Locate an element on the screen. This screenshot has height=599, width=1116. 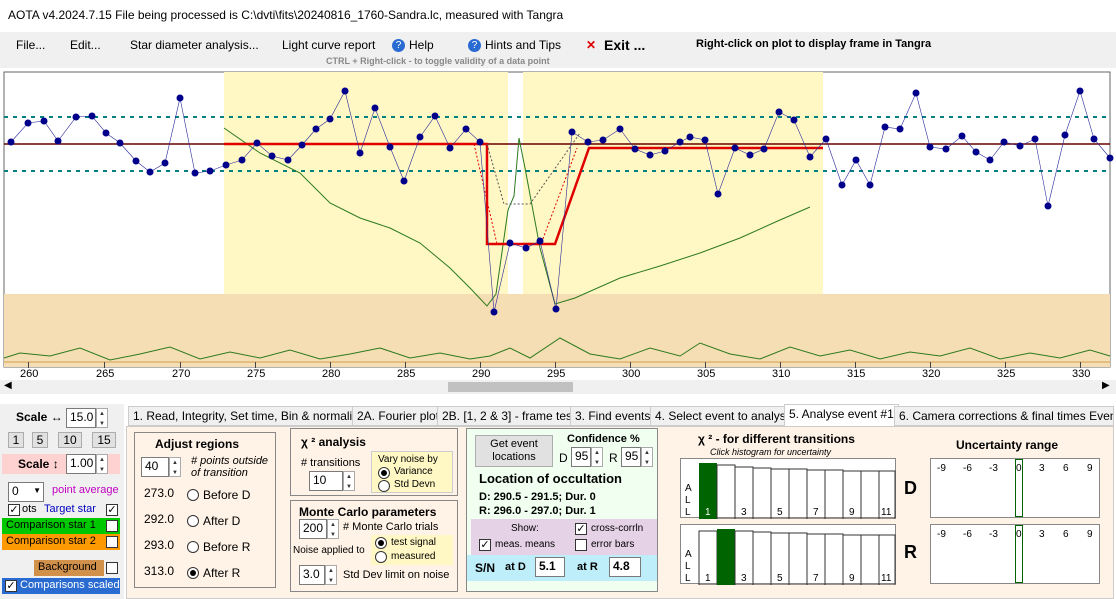
x-tick: 285 is located at coordinates (406, 374).